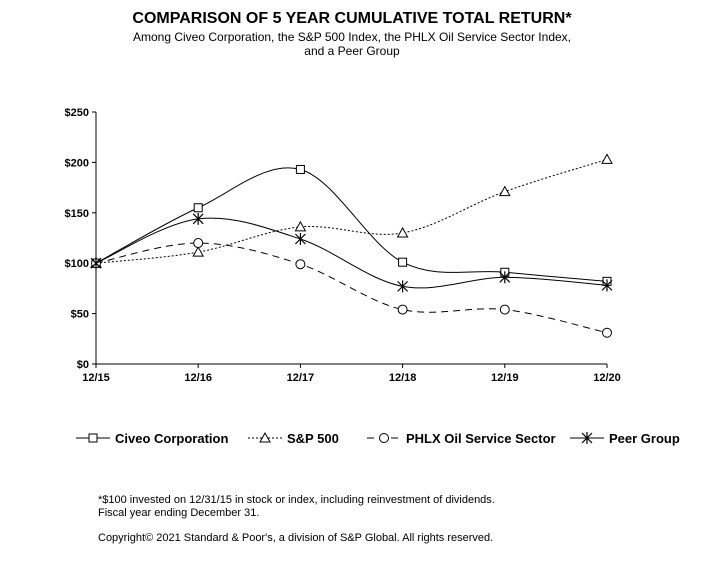 The width and height of the screenshot is (704, 577). I want to click on legend-item-peer-group: Peer Group, so click(625, 438).